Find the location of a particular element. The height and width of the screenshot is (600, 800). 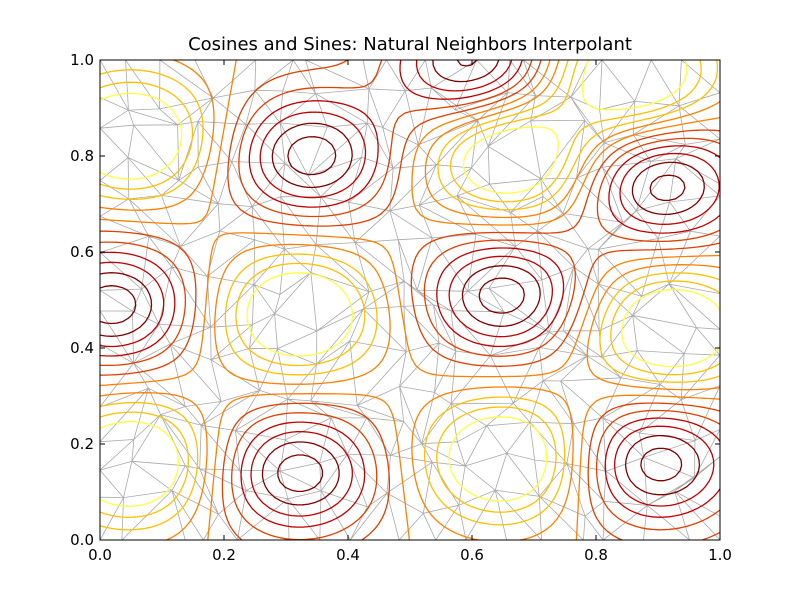

x-tick-label: 1.0 is located at coordinates (720, 555).